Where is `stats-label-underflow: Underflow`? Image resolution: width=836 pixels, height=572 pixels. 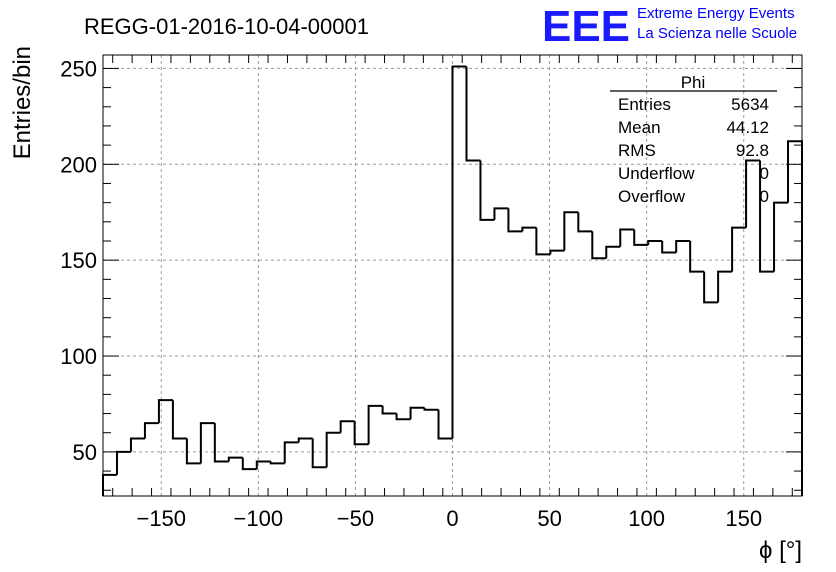 stats-label-underflow: Underflow is located at coordinates (656, 173).